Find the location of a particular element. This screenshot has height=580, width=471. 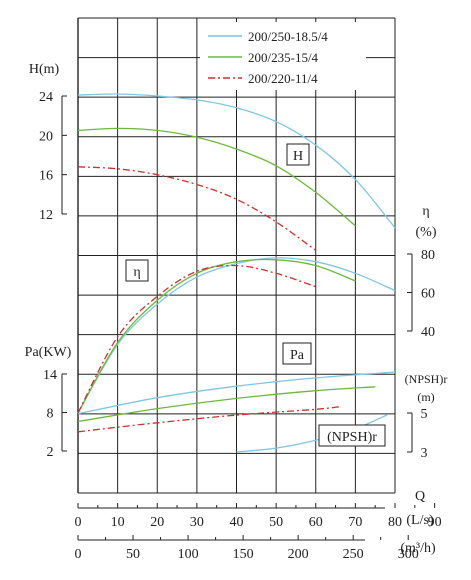

head-tick-label: 16 is located at coordinates (46, 176).